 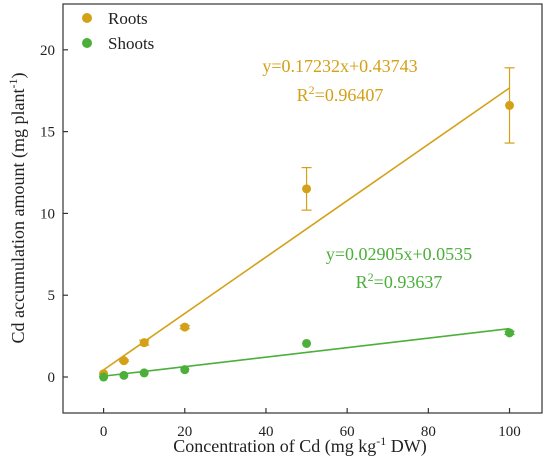 What do you see at coordinates (128, 18) in the screenshot?
I see `legend-label-roots: Roots` at bounding box center [128, 18].